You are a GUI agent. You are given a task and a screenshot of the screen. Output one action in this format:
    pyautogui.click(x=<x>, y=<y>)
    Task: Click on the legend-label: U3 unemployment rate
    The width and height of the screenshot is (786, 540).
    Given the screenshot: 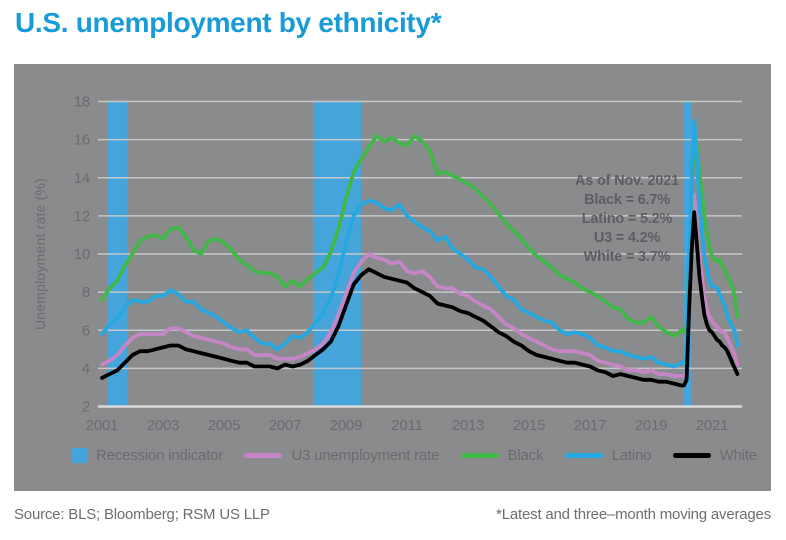 What is the action you would take?
    pyautogui.click(x=365, y=455)
    